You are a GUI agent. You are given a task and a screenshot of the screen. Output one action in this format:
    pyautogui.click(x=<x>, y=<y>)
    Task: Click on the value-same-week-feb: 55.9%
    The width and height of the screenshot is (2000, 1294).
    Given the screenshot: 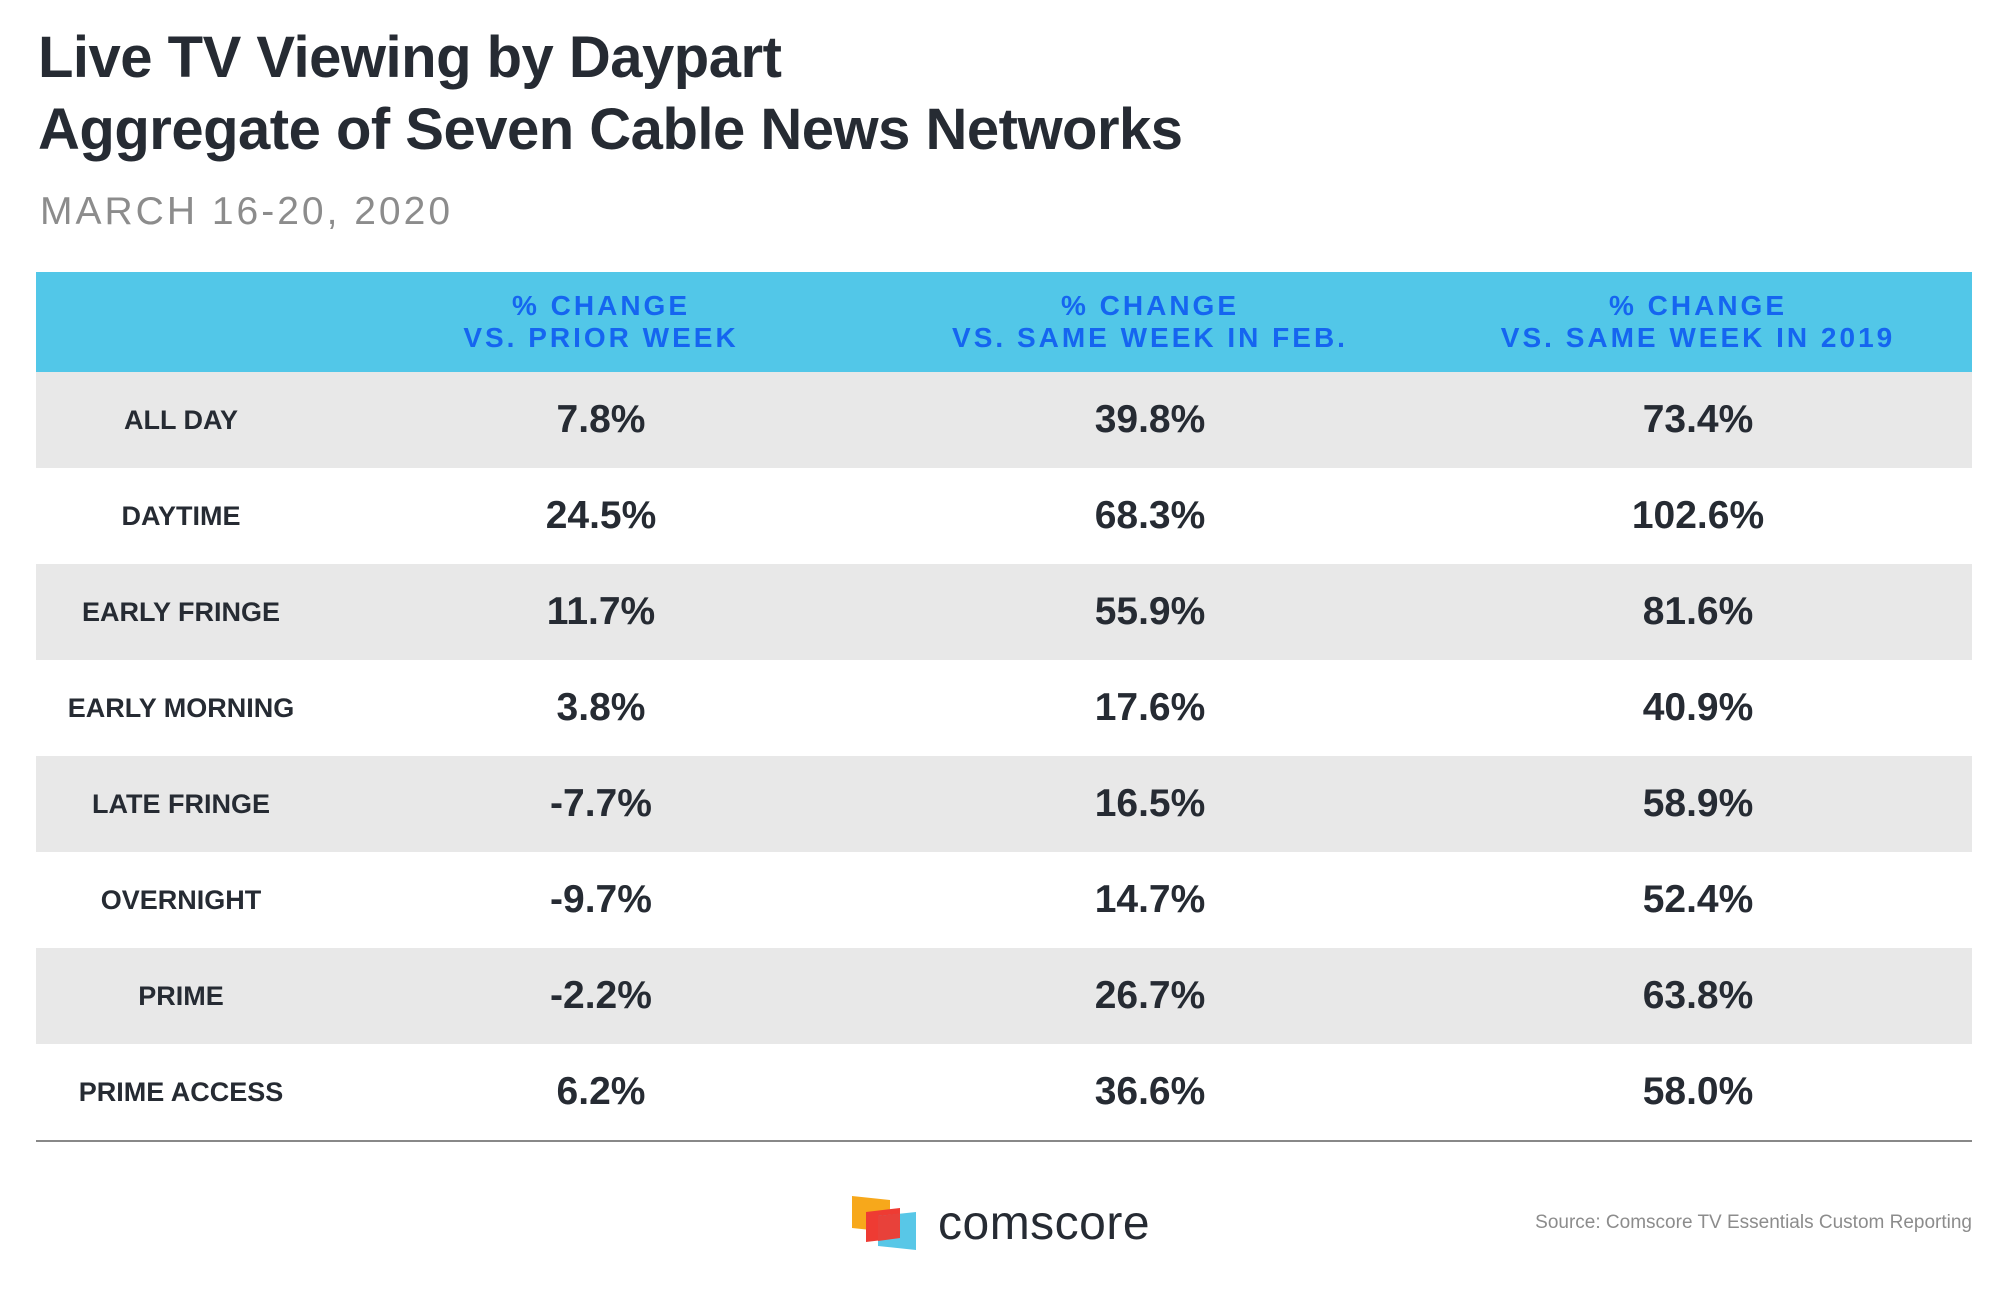 What is the action you would take?
    pyautogui.click(x=1150, y=611)
    